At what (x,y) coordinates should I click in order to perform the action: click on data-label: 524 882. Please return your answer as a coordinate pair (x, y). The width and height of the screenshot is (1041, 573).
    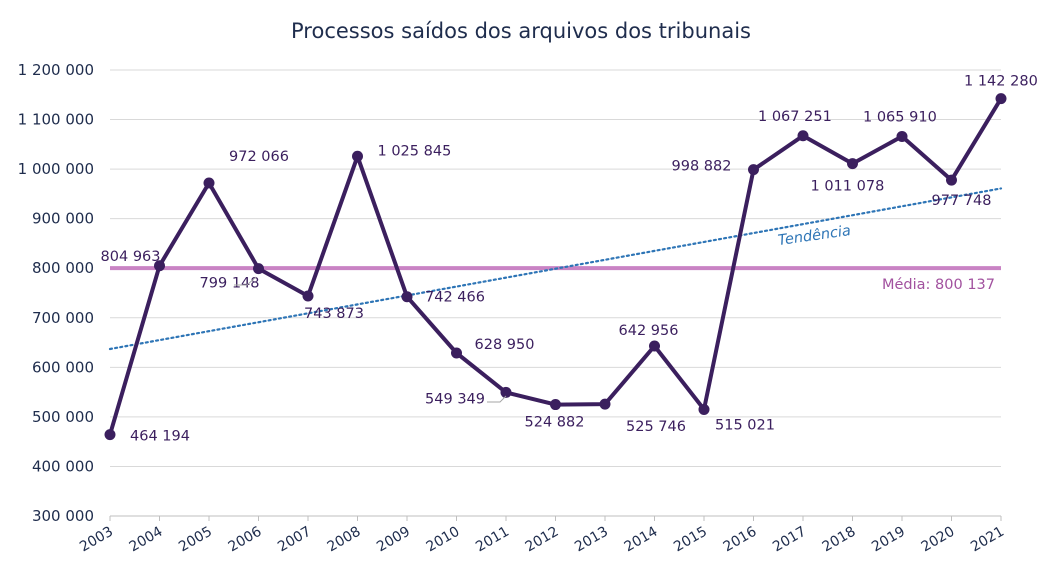
    Looking at the image, I should click on (555, 423).